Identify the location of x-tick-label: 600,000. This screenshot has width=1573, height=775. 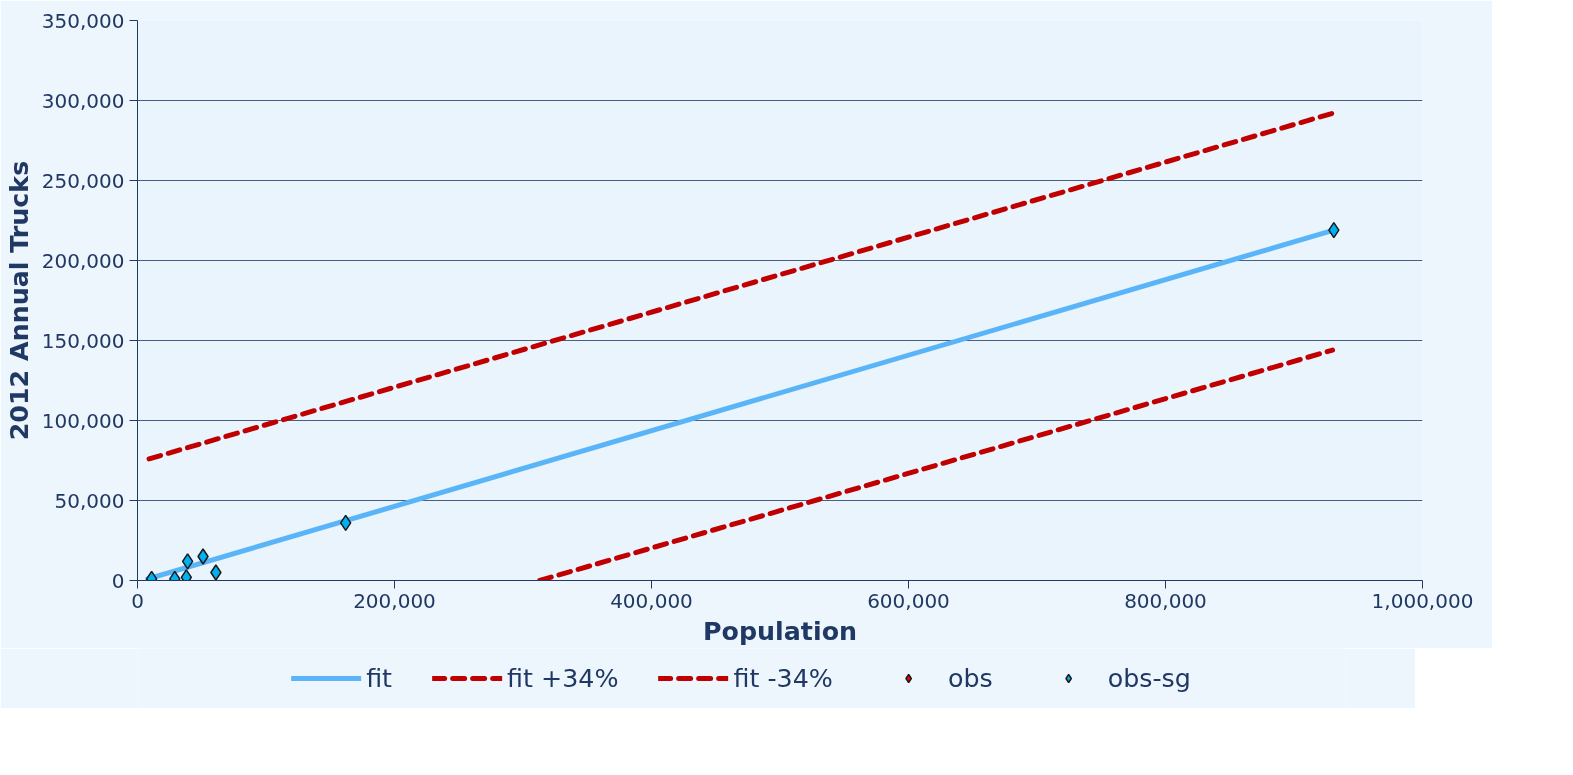
(908, 600).